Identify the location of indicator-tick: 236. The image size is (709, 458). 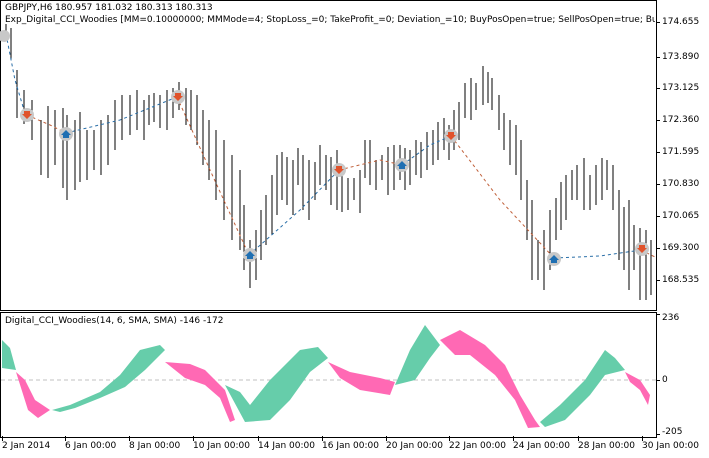
(671, 318).